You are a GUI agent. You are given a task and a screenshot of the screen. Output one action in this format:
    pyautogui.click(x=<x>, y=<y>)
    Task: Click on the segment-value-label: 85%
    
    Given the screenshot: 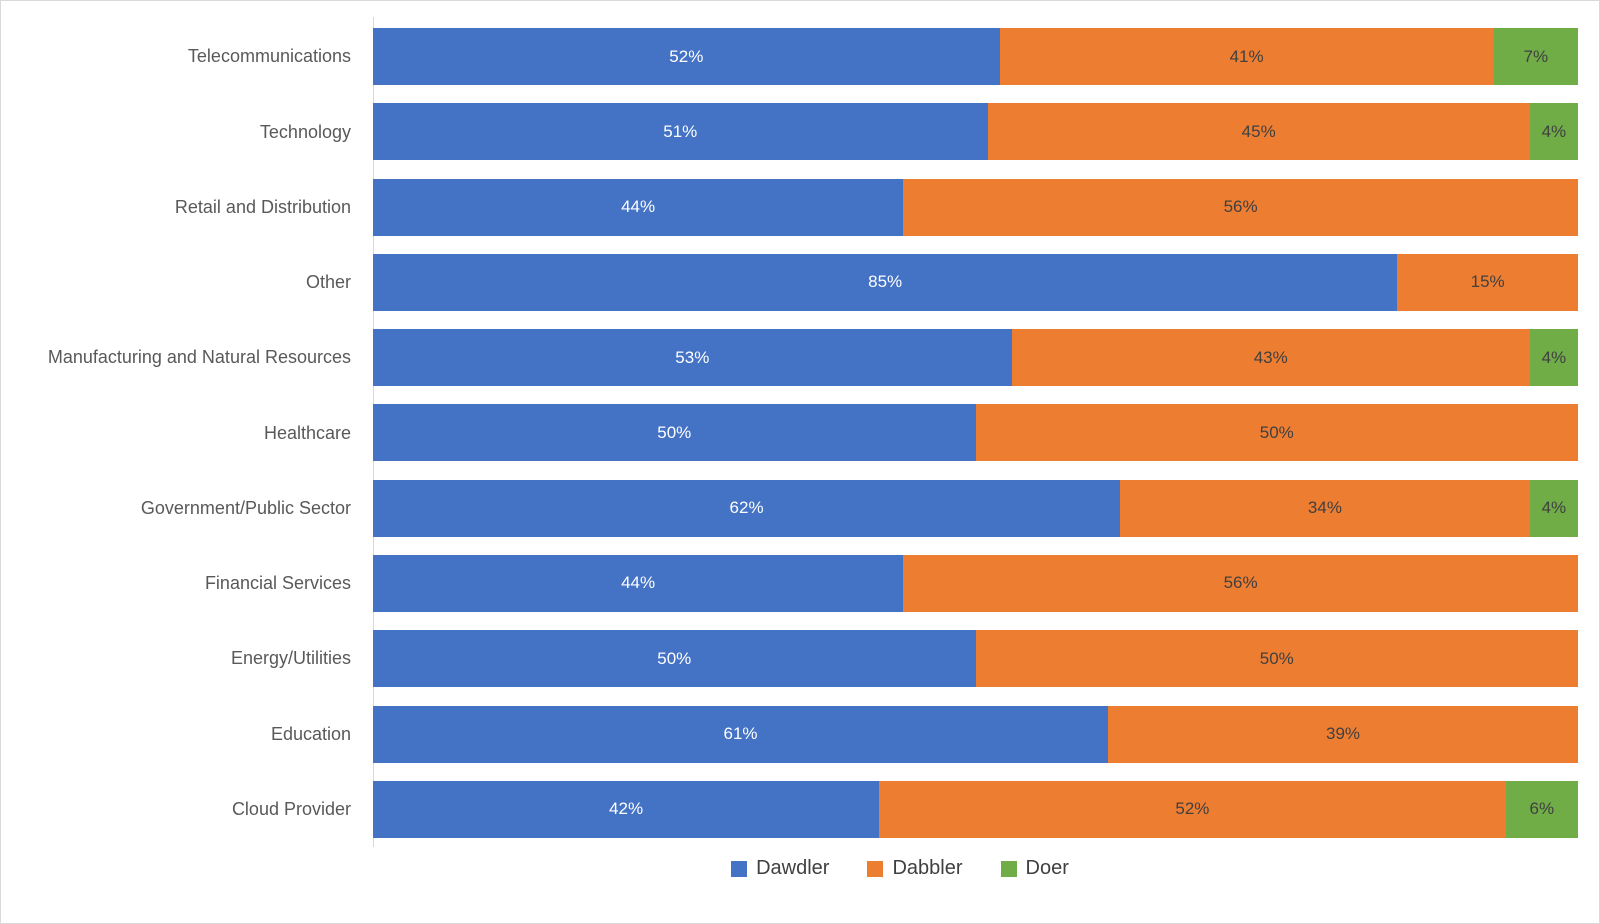 What is the action you would take?
    pyautogui.click(x=885, y=282)
    